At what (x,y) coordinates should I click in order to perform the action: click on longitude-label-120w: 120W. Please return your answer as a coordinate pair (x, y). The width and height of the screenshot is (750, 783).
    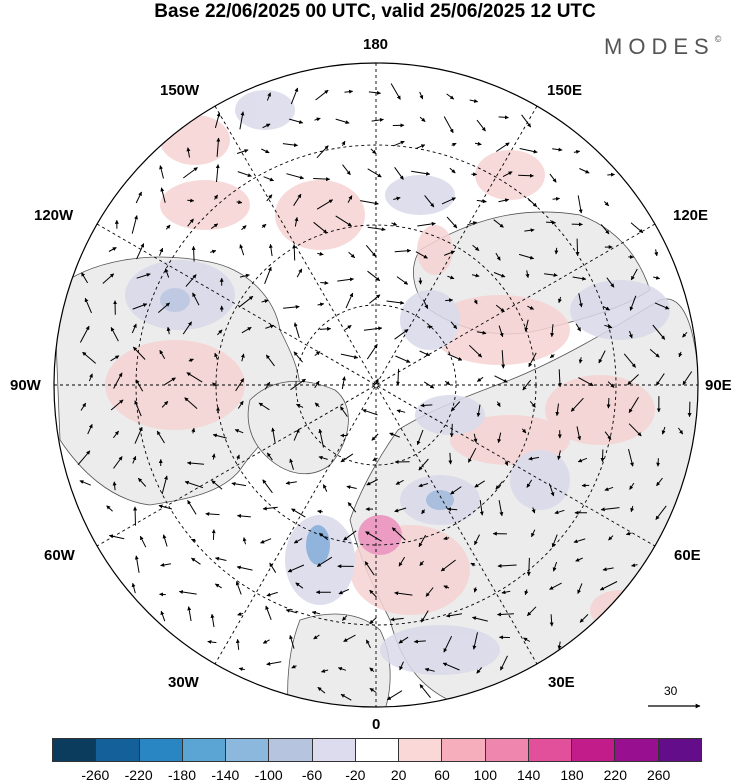
    Looking at the image, I should click on (54, 215).